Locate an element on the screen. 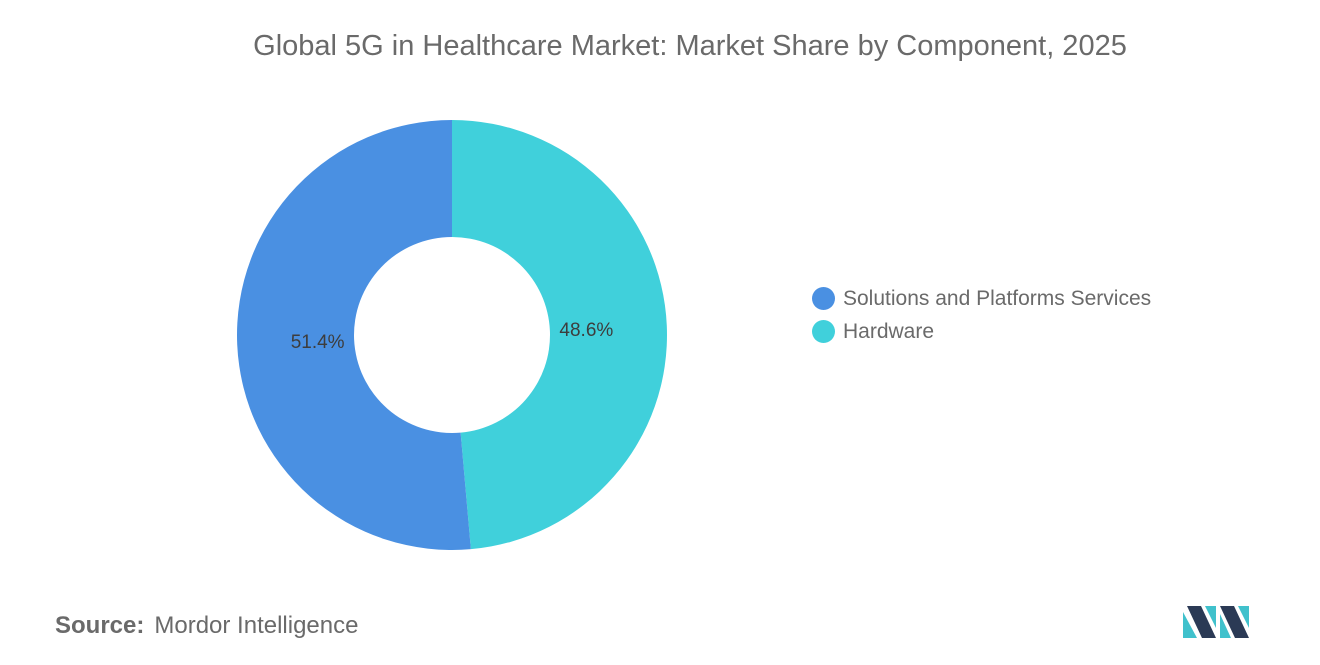  mordor-intelligence-logo-icon is located at coordinates (1216, 622).